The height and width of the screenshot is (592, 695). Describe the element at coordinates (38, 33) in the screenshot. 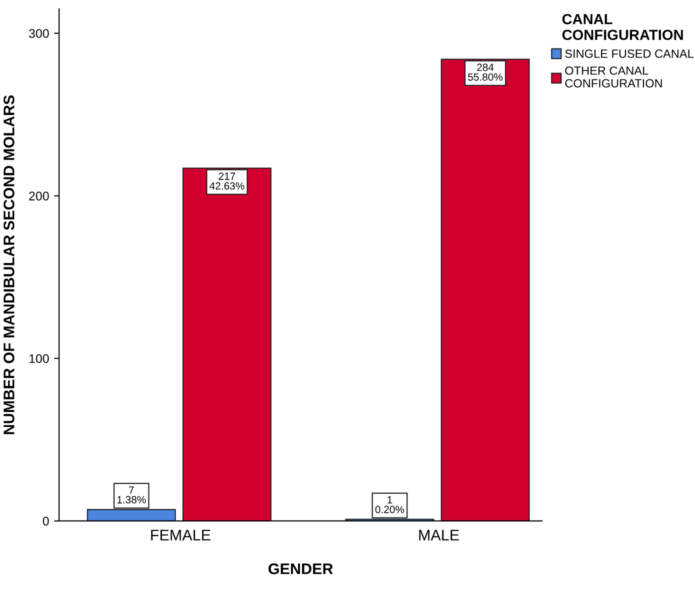

I see `y-tick-label: 300` at that location.